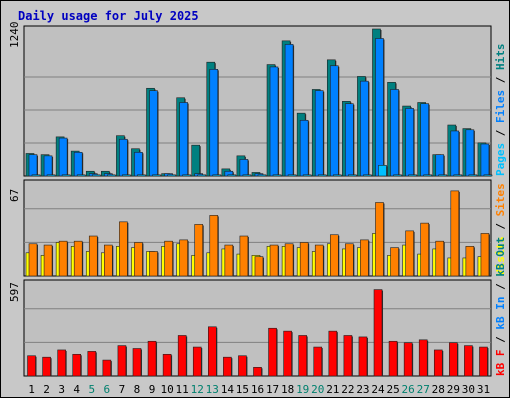 Image resolution: width=512 pixels, height=400 pixels. I want to click on chart-title: Daily usage for July 2025, so click(108, 16).